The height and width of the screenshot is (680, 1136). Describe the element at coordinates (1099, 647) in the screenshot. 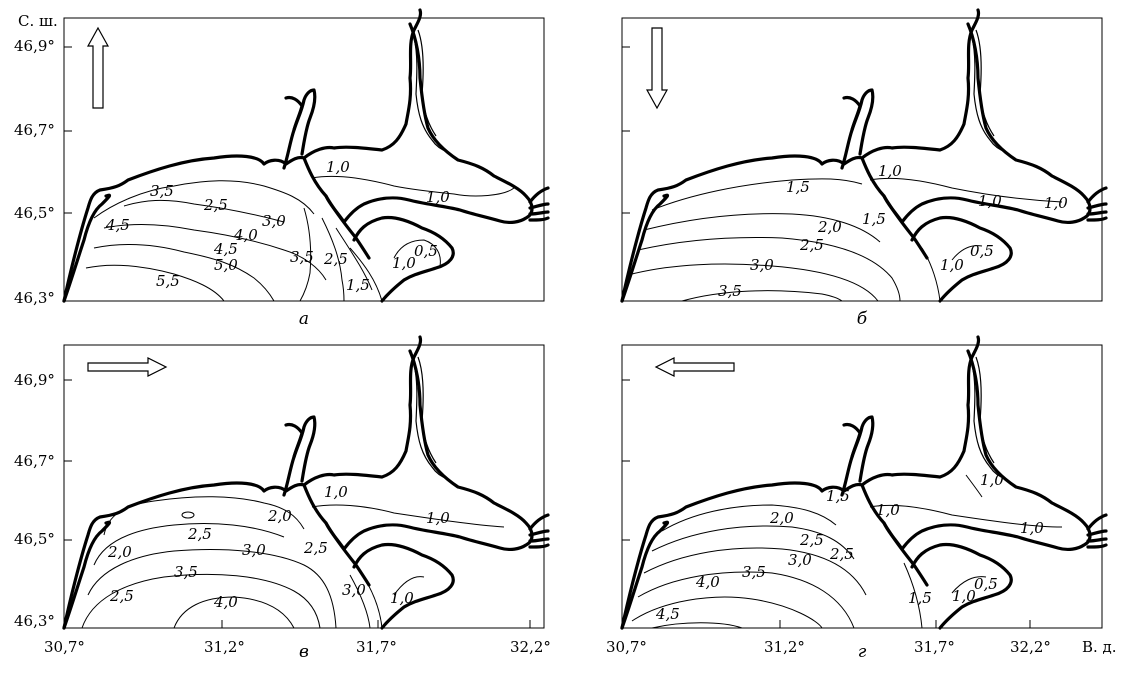

I see `lon-unit-label: В. д.` at that location.